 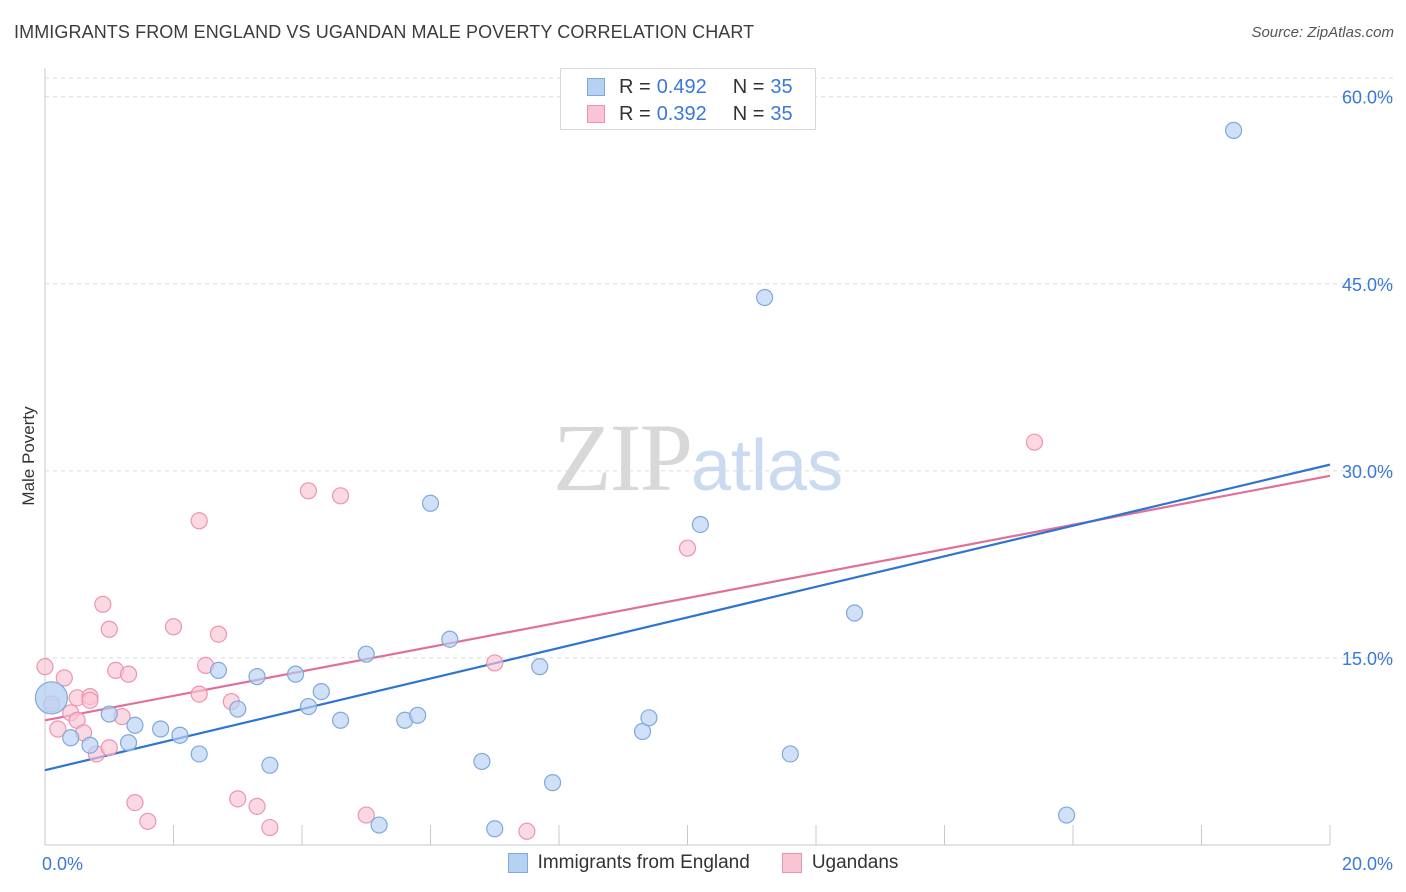 I want to click on series-legend: Immigrants from England Ugandans, so click(x=703, y=863).